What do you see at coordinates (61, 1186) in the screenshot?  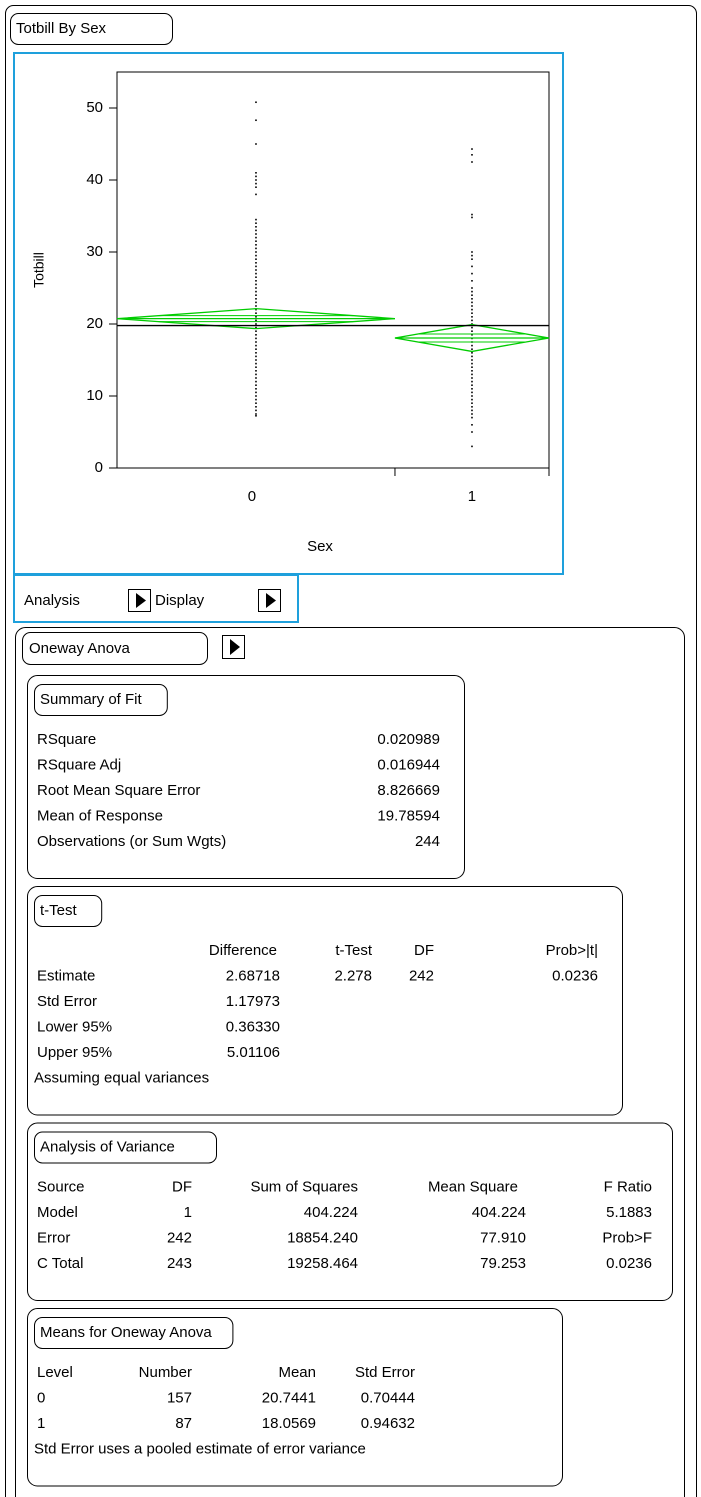 I see `column-header: Source` at bounding box center [61, 1186].